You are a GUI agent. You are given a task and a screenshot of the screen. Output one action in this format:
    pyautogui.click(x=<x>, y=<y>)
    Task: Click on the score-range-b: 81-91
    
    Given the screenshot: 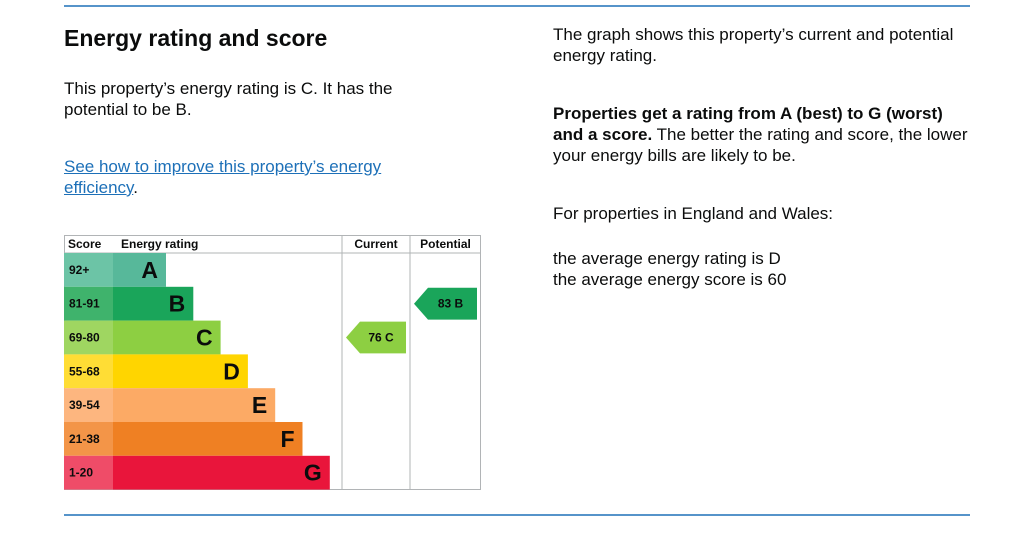 What is the action you would take?
    pyautogui.click(x=84, y=304)
    